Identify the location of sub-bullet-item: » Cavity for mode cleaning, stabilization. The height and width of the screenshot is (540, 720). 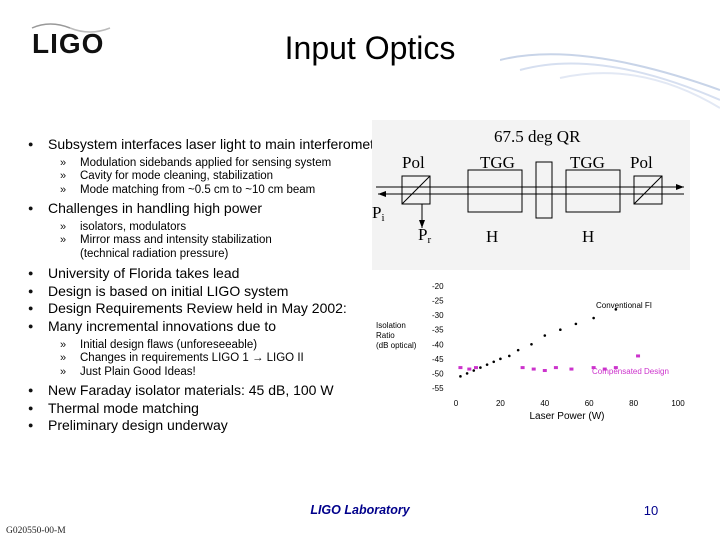
(208, 177).